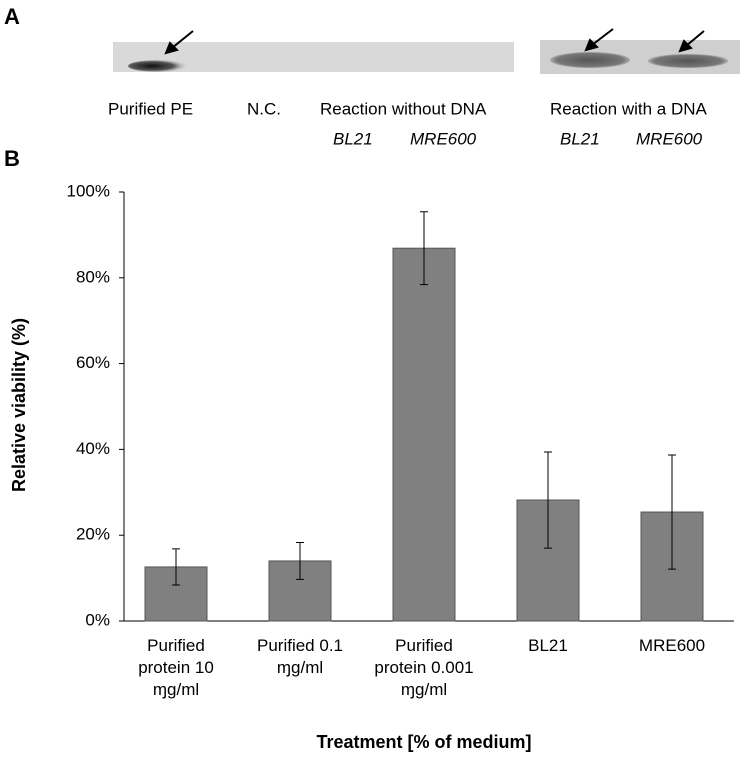  Describe the element at coordinates (424, 667) in the screenshot. I see `x-tick-label: Purified protein 0.001 ɱg/ml` at that location.